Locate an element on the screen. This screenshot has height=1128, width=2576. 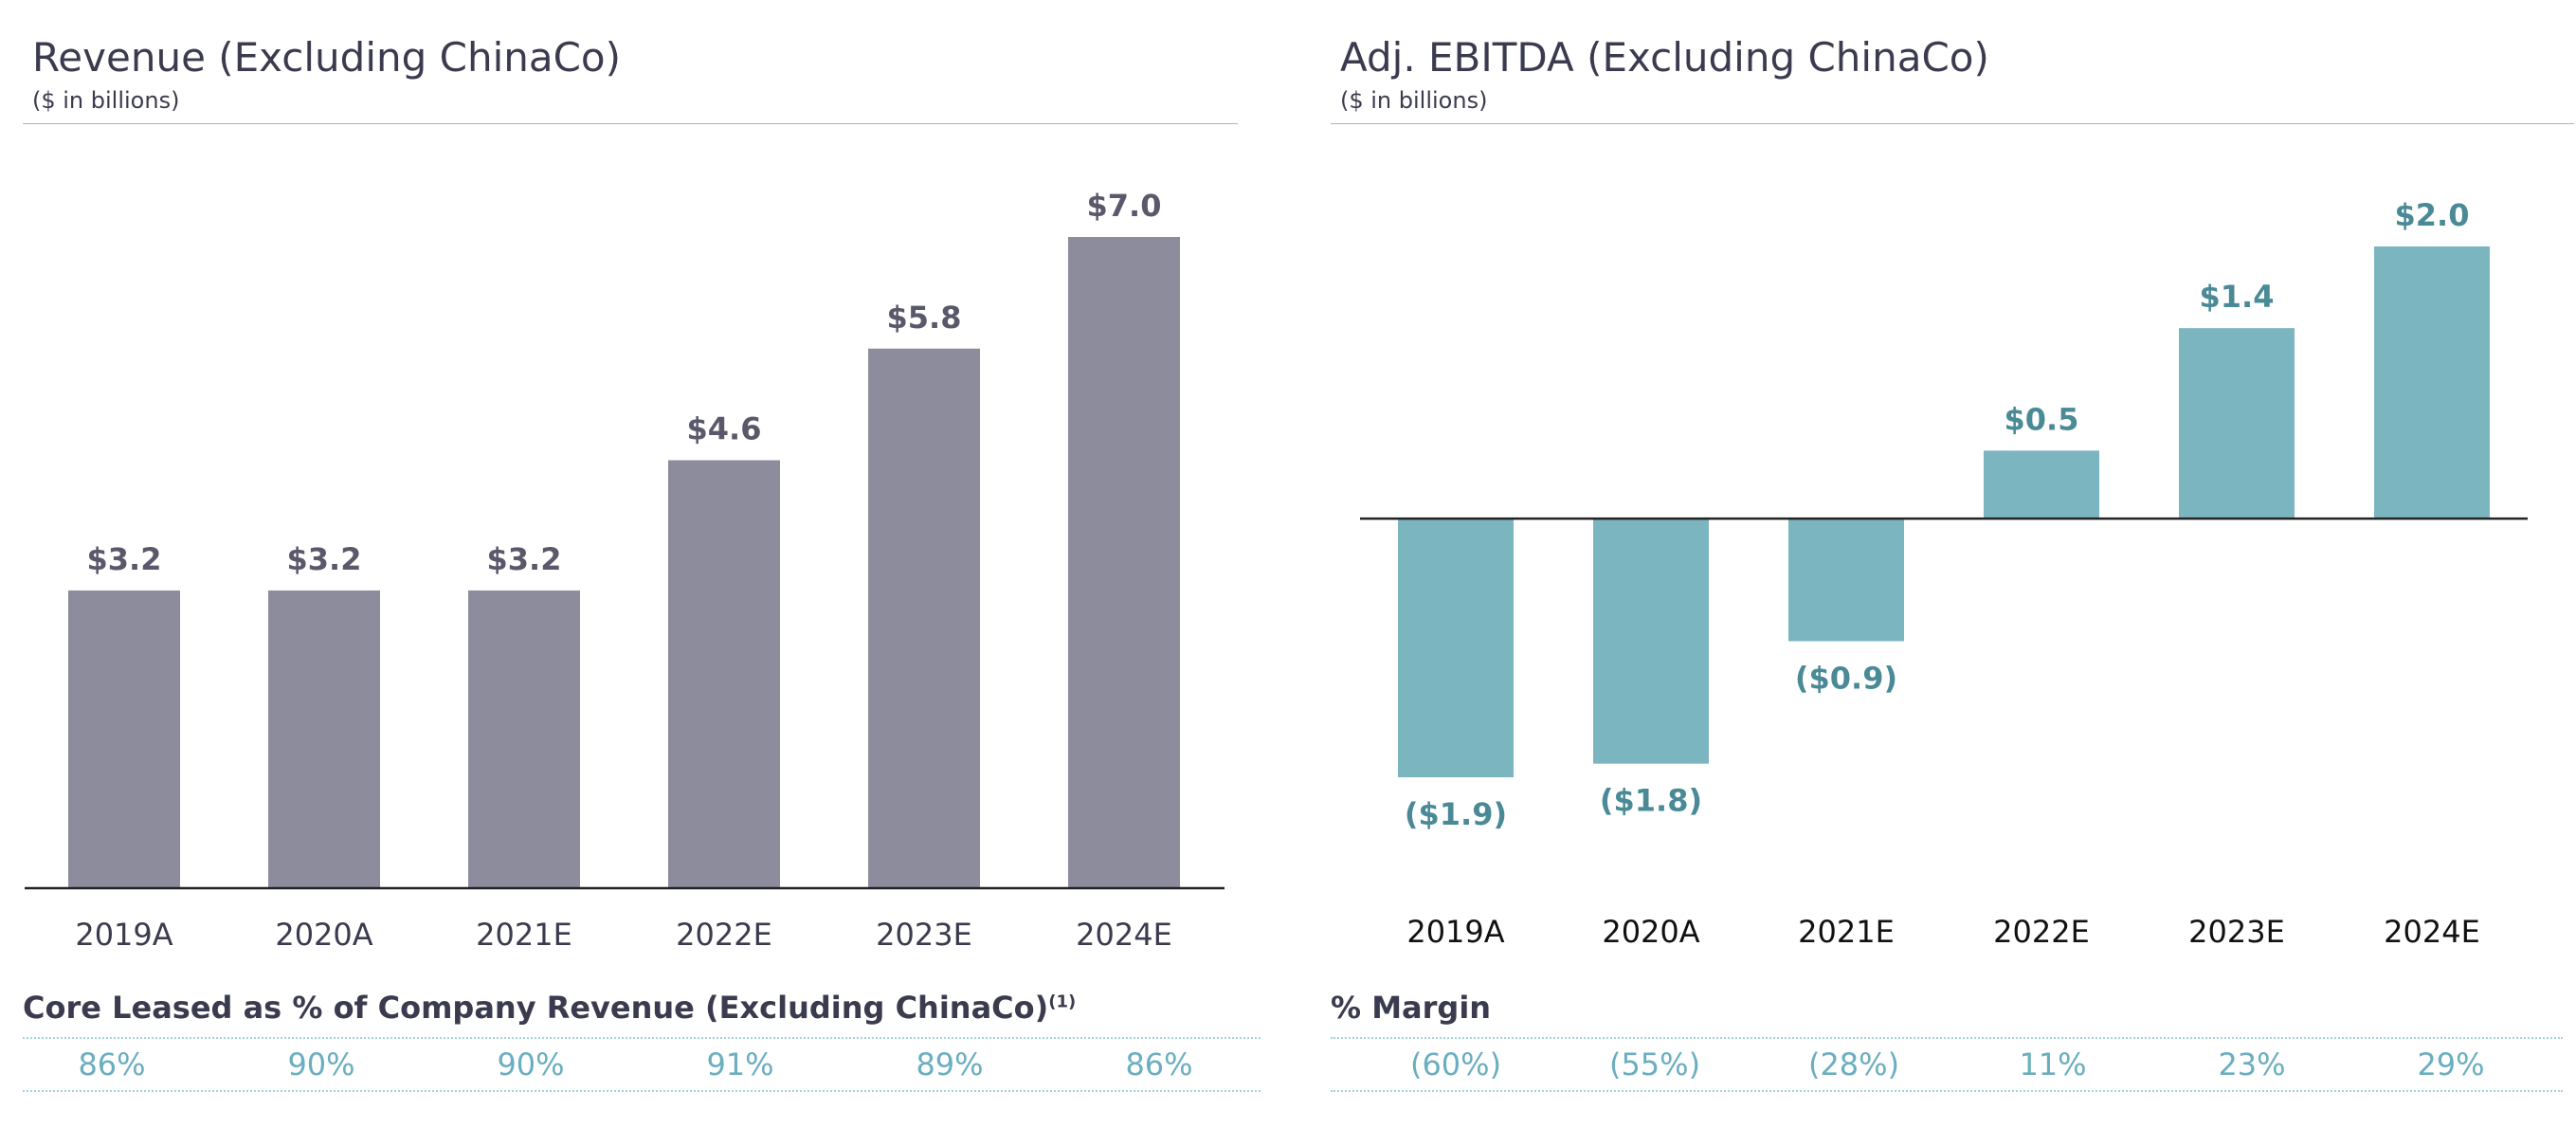
data-label-2021e: $3.2 is located at coordinates (524, 559).